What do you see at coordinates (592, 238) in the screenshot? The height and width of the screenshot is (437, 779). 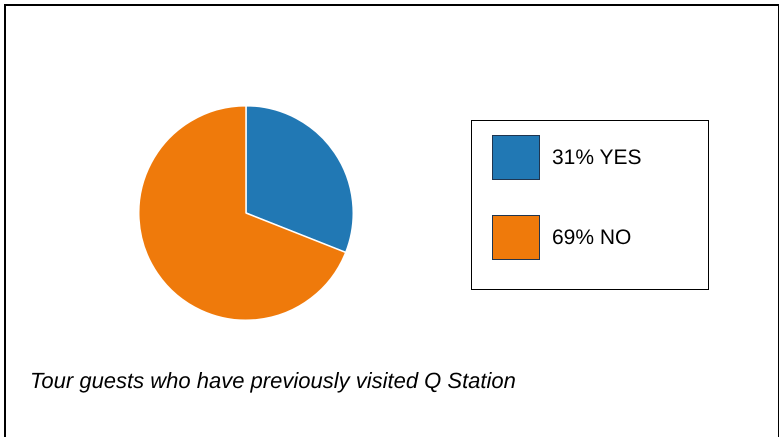 I see `legend-label: 69% NO` at bounding box center [592, 238].